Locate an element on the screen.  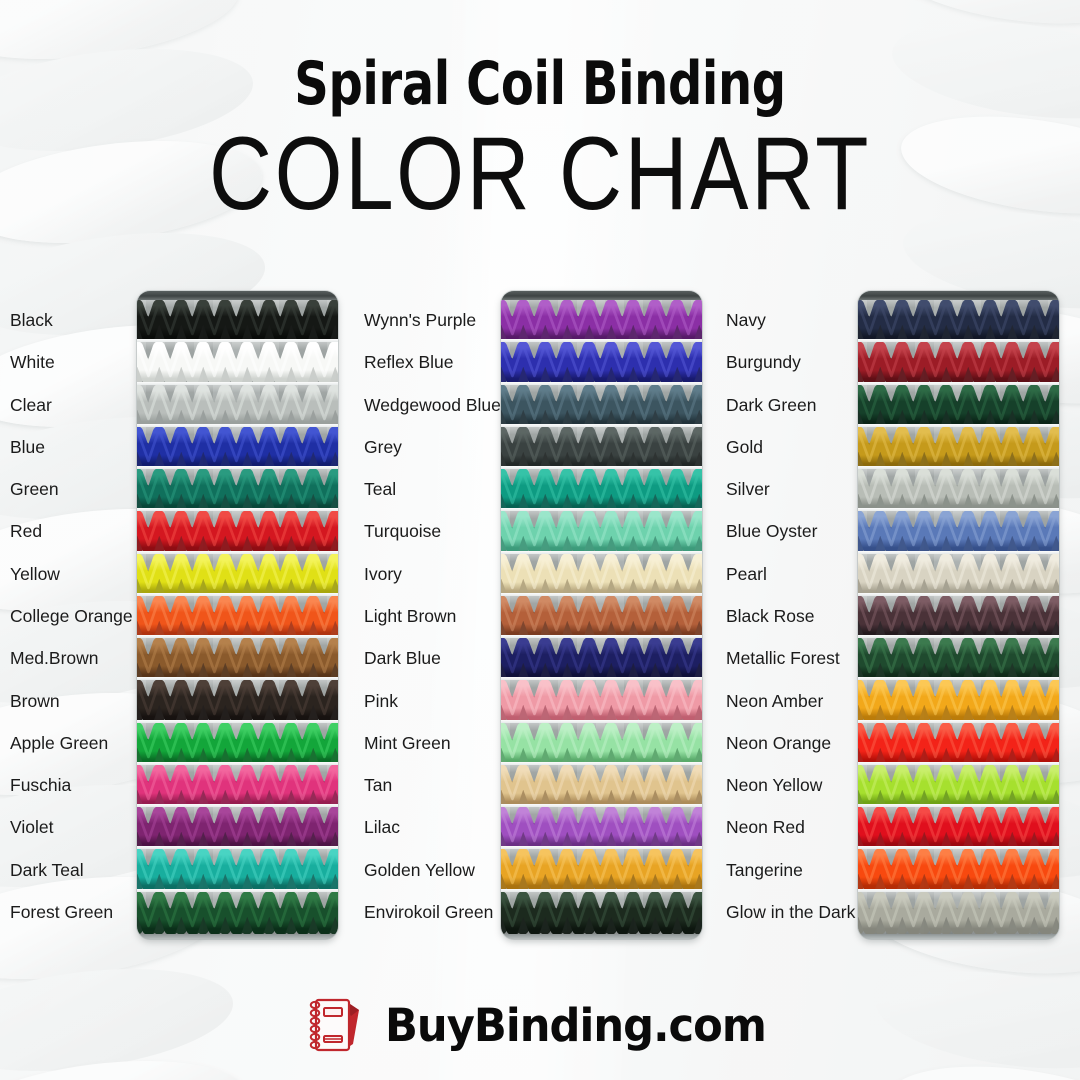
spiral-notebook-icon is located at coordinates (335, 1025).